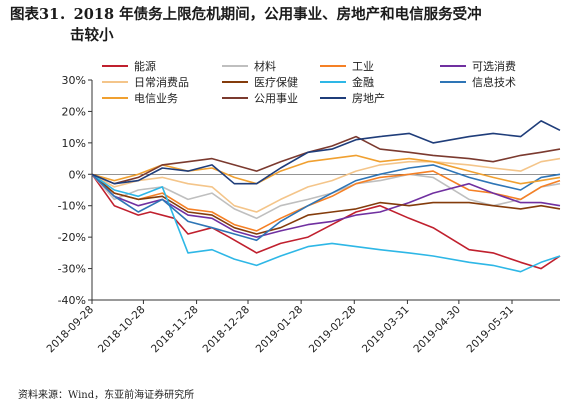 The width and height of the screenshot is (579, 415). I want to click on series-line-电信业务, so click(326, 169).